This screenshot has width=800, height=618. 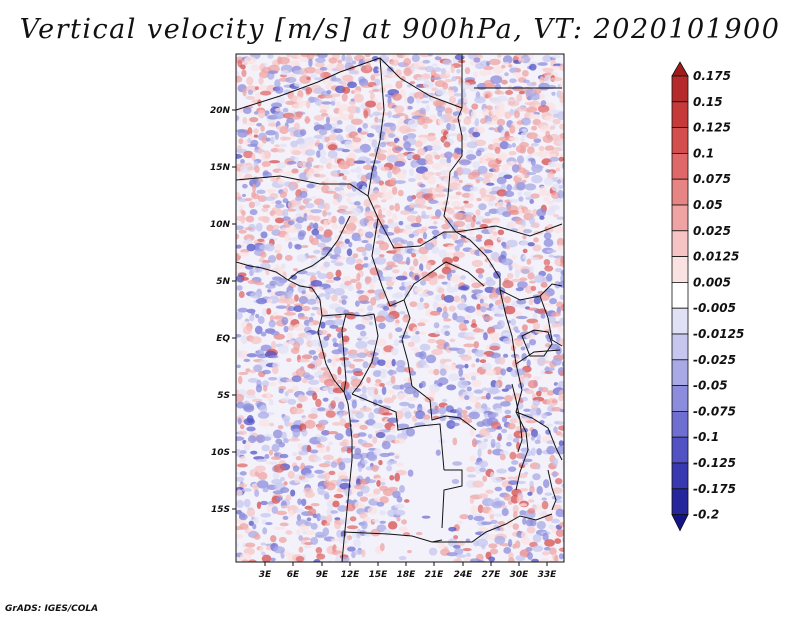 What do you see at coordinates (52, 609) in the screenshot?
I see `footer-credit: GrADS: IGES/COLA` at bounding box center [52, 609].